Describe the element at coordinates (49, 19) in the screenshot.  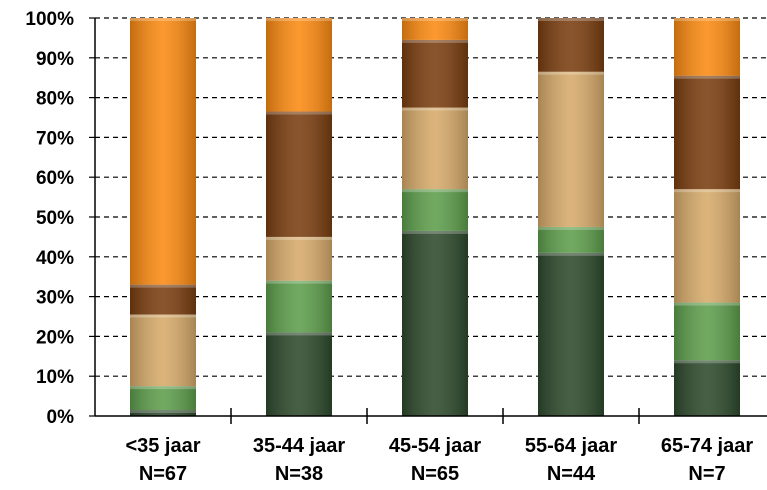
I see `y-tick-label: 100%` at that location.